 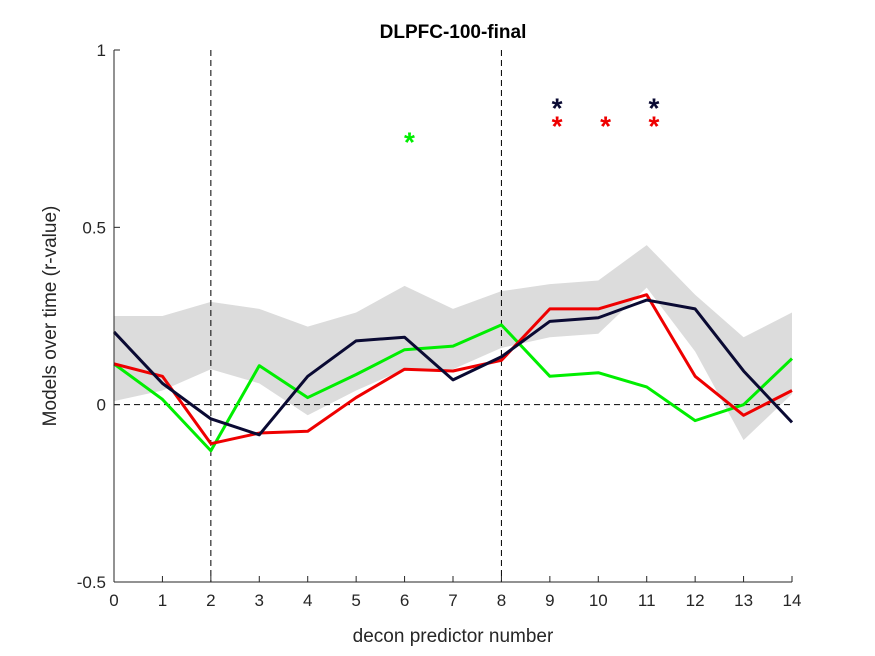 I want to click on chart-title: DLPFC-100-final, so click(x=453, y=32).